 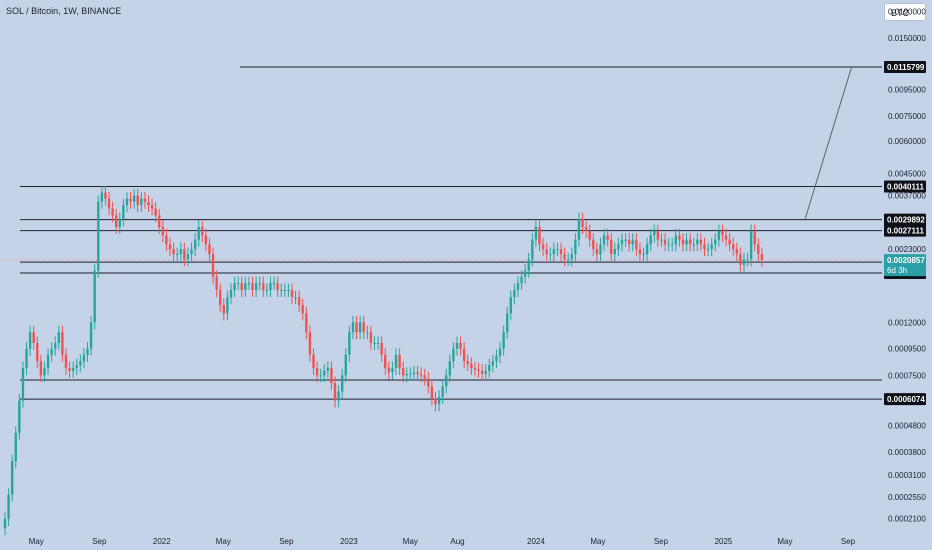 What do you see at coordinates (828, 143) in the screenshot?
I see `projection-line` at bounding box center [828, 143].